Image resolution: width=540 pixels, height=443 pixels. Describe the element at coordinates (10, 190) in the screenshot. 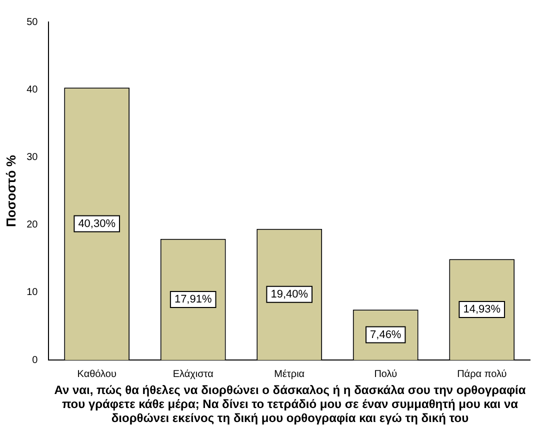

I see `y-axis-title: Ποσοστό %` at that location.